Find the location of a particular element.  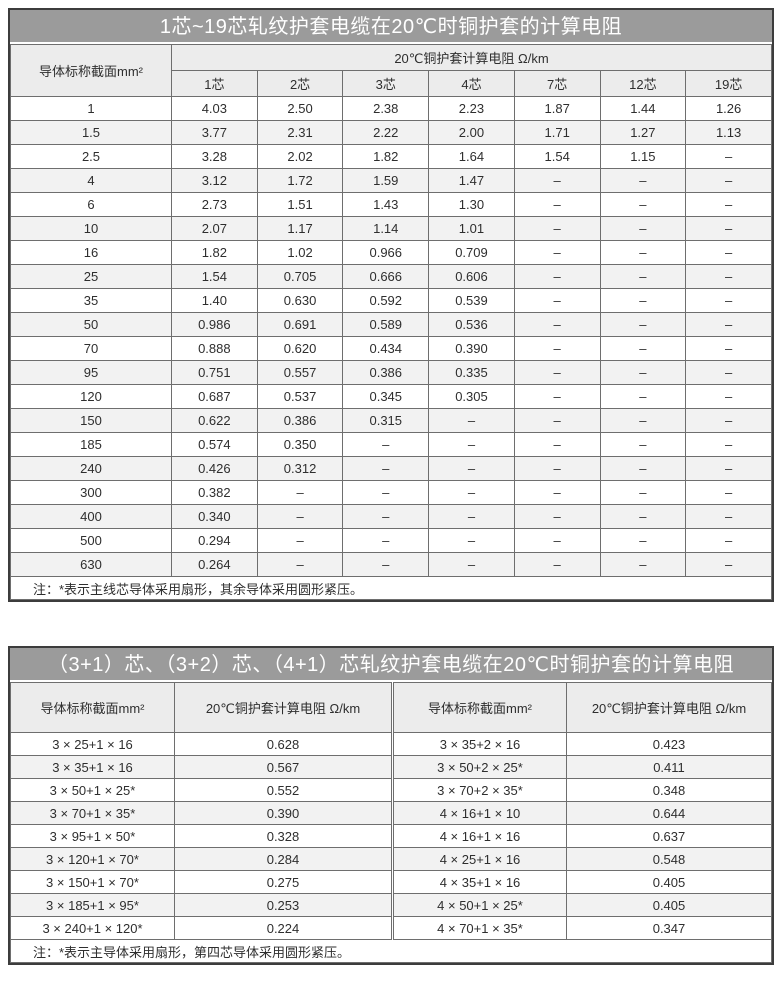

table1-group-header: 20℃铜护套计算电阻 Ω/km is located at coordinates (471, 57).